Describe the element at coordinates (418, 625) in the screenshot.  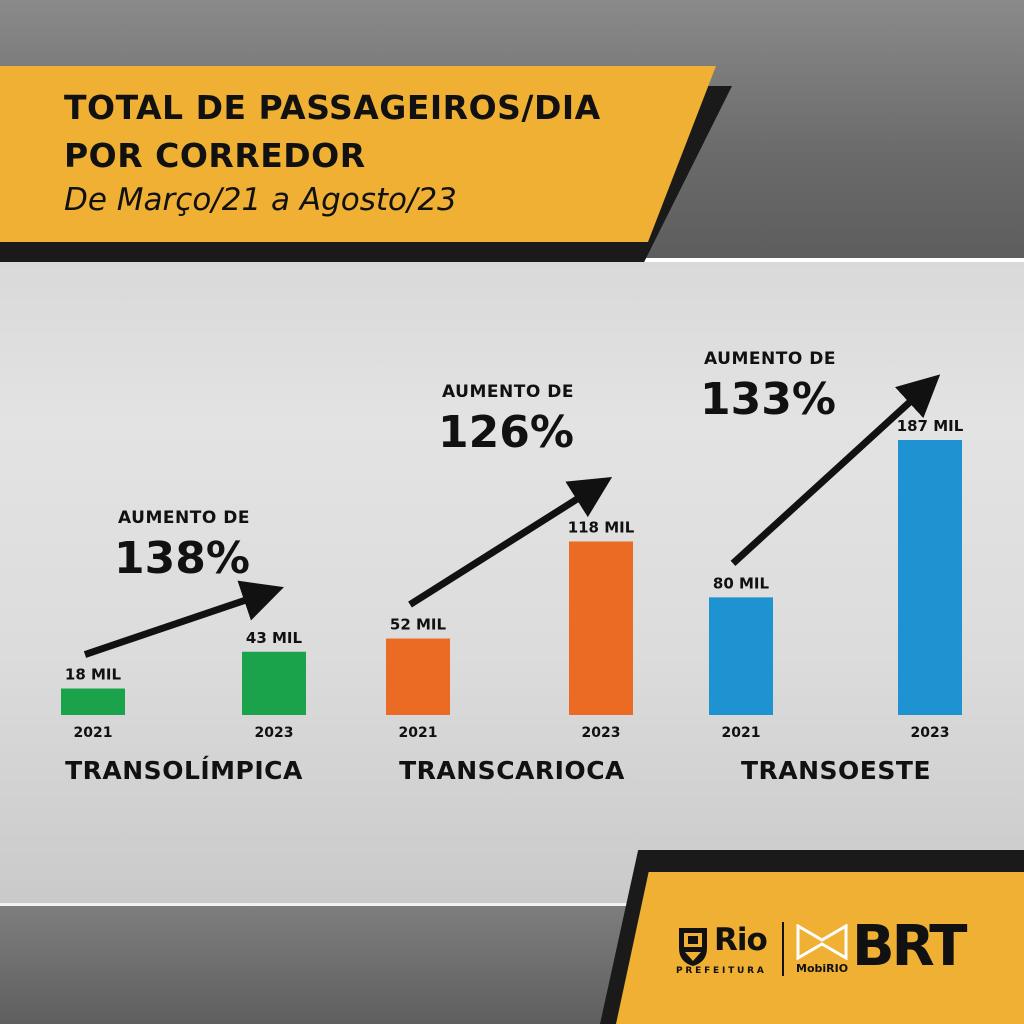
I see `bar-value-label: 52 MIL` at that location.